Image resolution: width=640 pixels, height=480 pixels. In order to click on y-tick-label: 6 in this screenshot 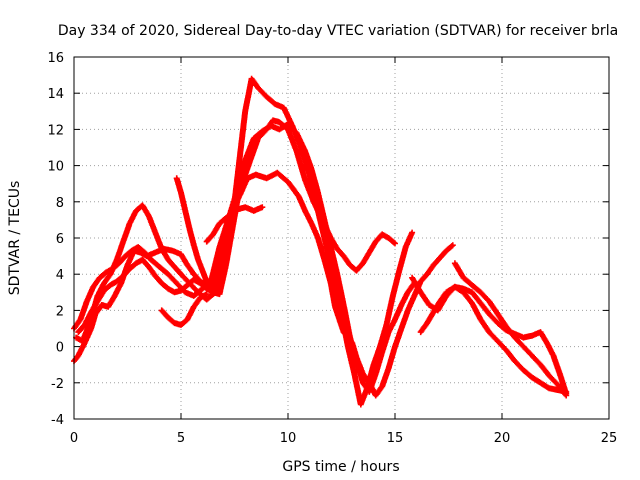, I will do `click(60, 239)`.